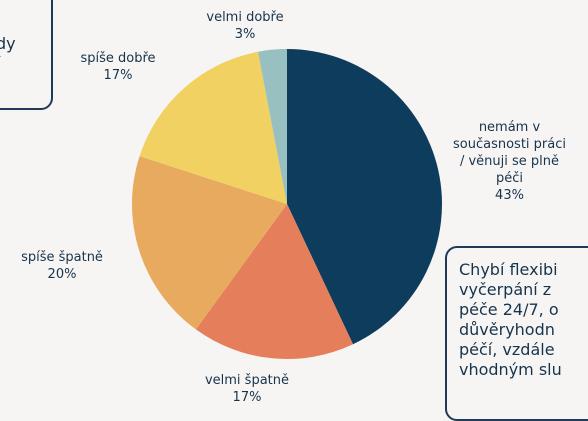  I want to click on value-label: 43%, so click(509, 195).